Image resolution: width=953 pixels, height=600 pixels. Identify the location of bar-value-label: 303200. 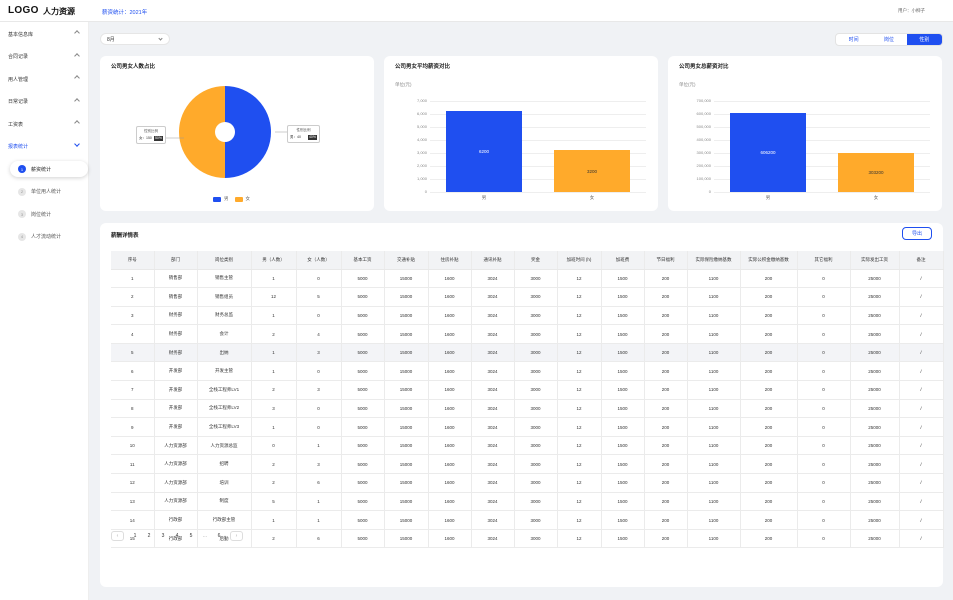
(876, 172).